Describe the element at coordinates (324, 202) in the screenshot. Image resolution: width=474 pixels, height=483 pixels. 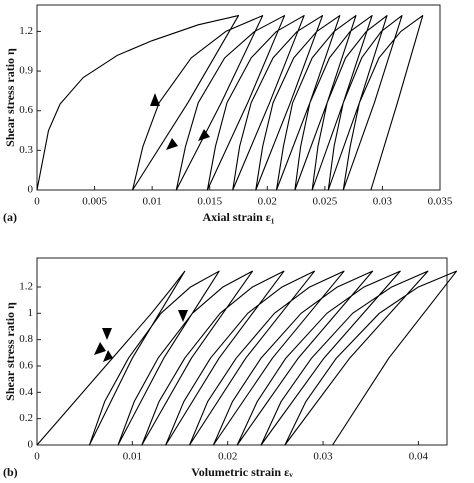
I see `x-tick-label: 0.025` at that location.